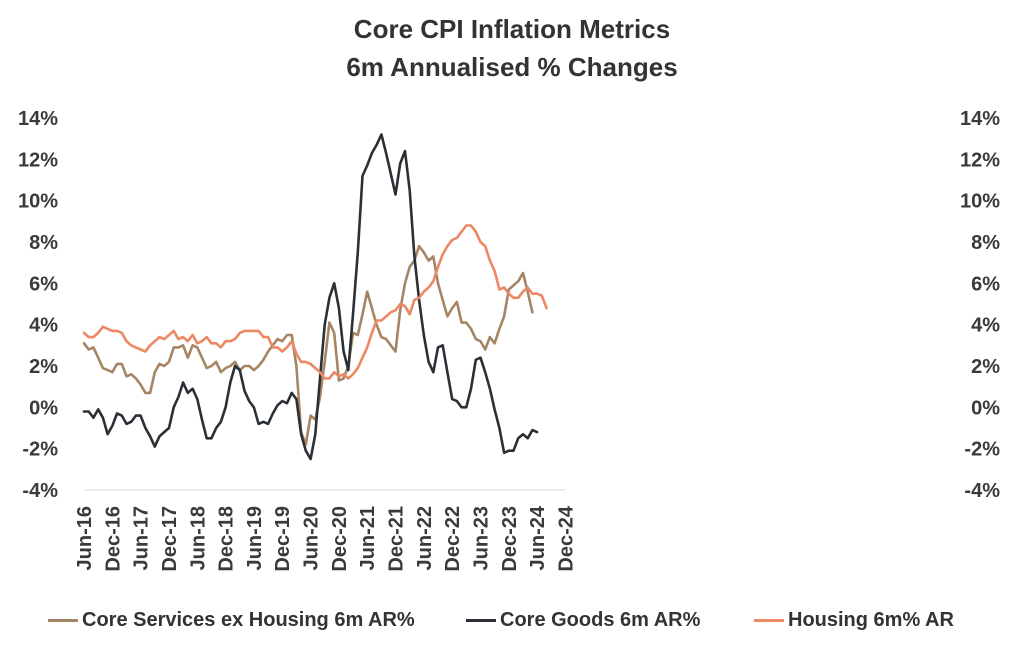 The height and width of the screenshot is (669, 1024). Describe the element at coordinates (982, 450) in the screenshot. I see `y-tick-label-right: -2%` at that location.